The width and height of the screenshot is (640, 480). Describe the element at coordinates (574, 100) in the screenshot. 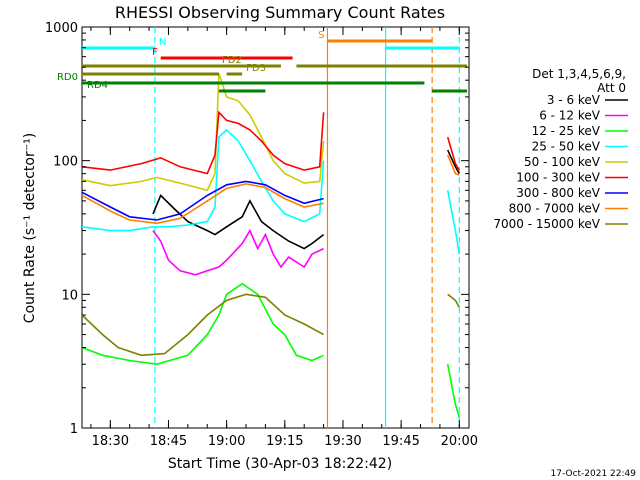

I see `legend-entry-label: 3 - 6 keV` at that location.